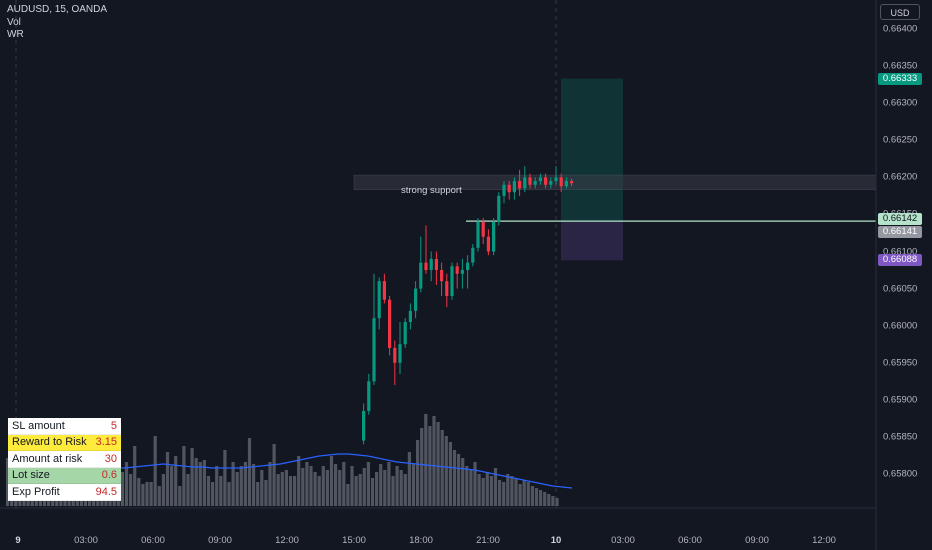  Describe the element at coordinates (57, 23) in the screenshot. I see `chart-legend: AUDUSD, 15, OANDA Vol WR` at that location.